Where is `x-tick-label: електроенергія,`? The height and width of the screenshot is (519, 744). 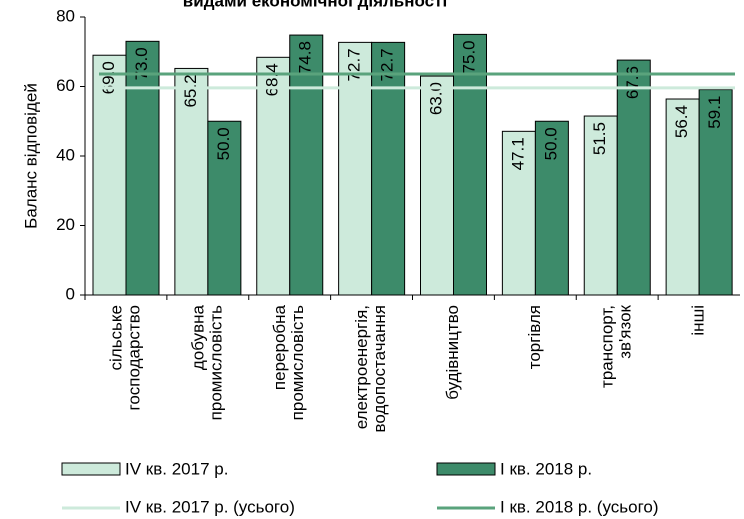
x-tick-label: електроенергія, is located at coordinates (361, 367).